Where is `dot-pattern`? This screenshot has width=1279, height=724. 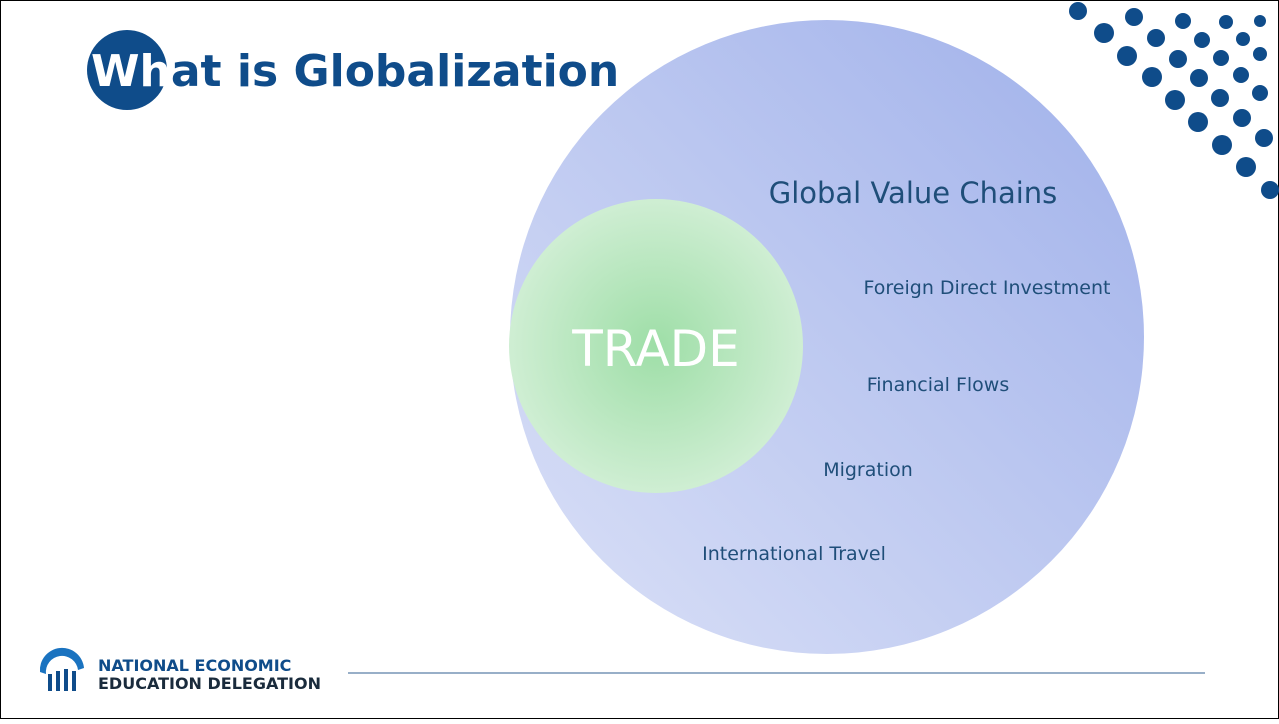
dot-pattern is located at coordinates (1174, 100).